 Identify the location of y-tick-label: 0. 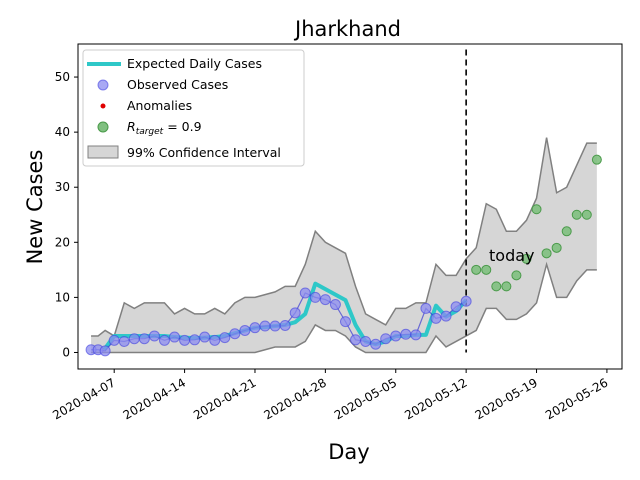
(66, 352).